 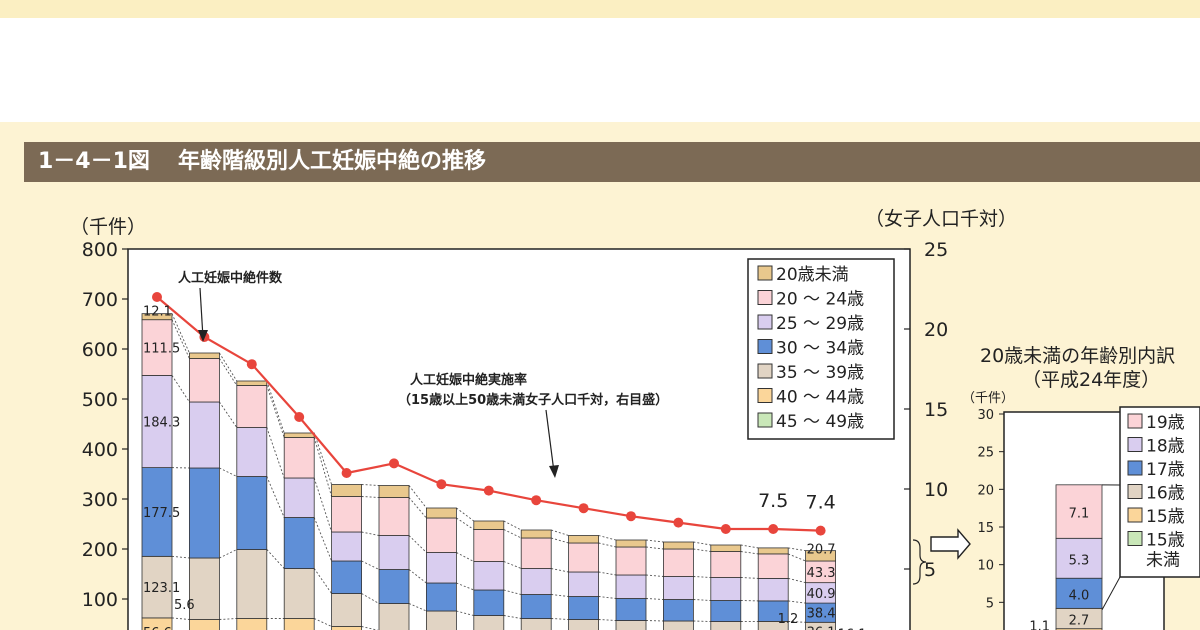 I want to click on legend-label: 40 ～ 44歳, so click(x=820, y=398).